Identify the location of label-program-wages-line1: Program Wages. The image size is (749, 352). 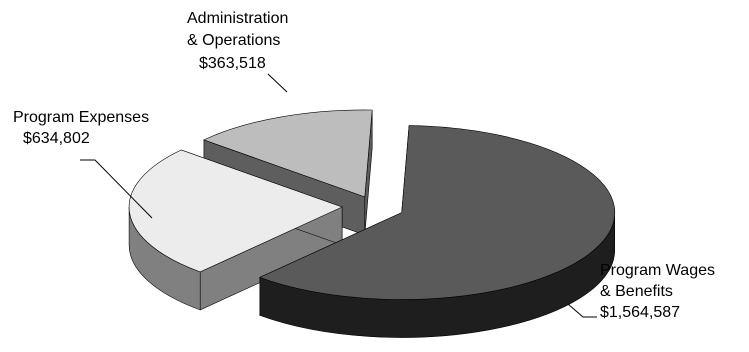
(657, 270).